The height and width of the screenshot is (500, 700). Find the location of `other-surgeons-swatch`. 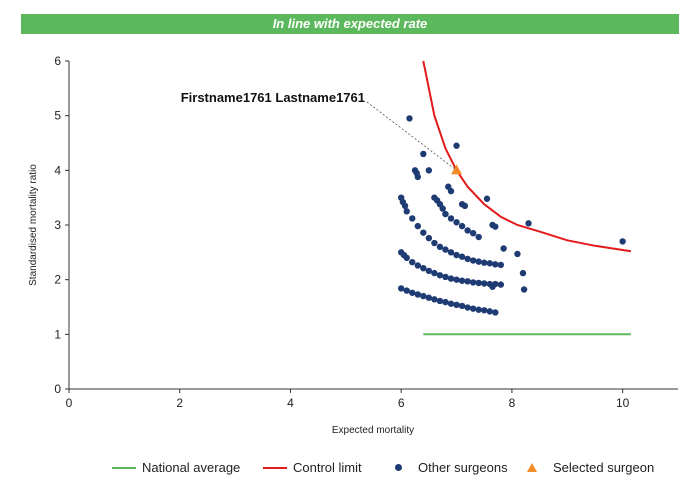

other-surgeons-swatch is located at coordinates (398, 467).